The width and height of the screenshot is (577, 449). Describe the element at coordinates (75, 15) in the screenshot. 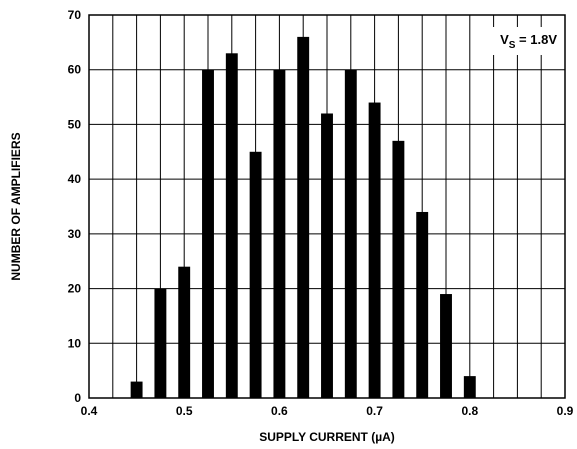

I see `y-tick-label: 70` at that location.